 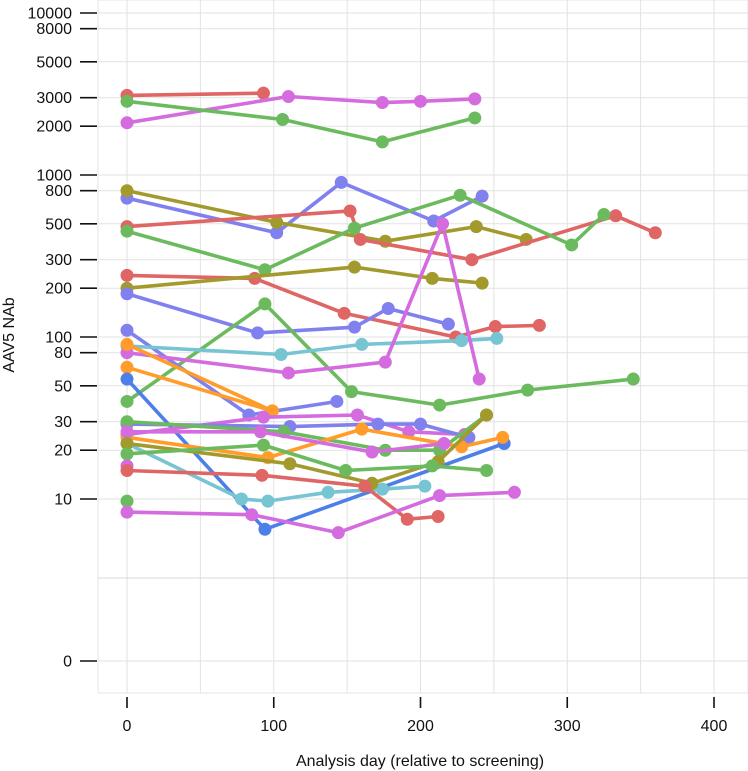 I want to click on x-tick-label: 300, so click(x=567, y=726).